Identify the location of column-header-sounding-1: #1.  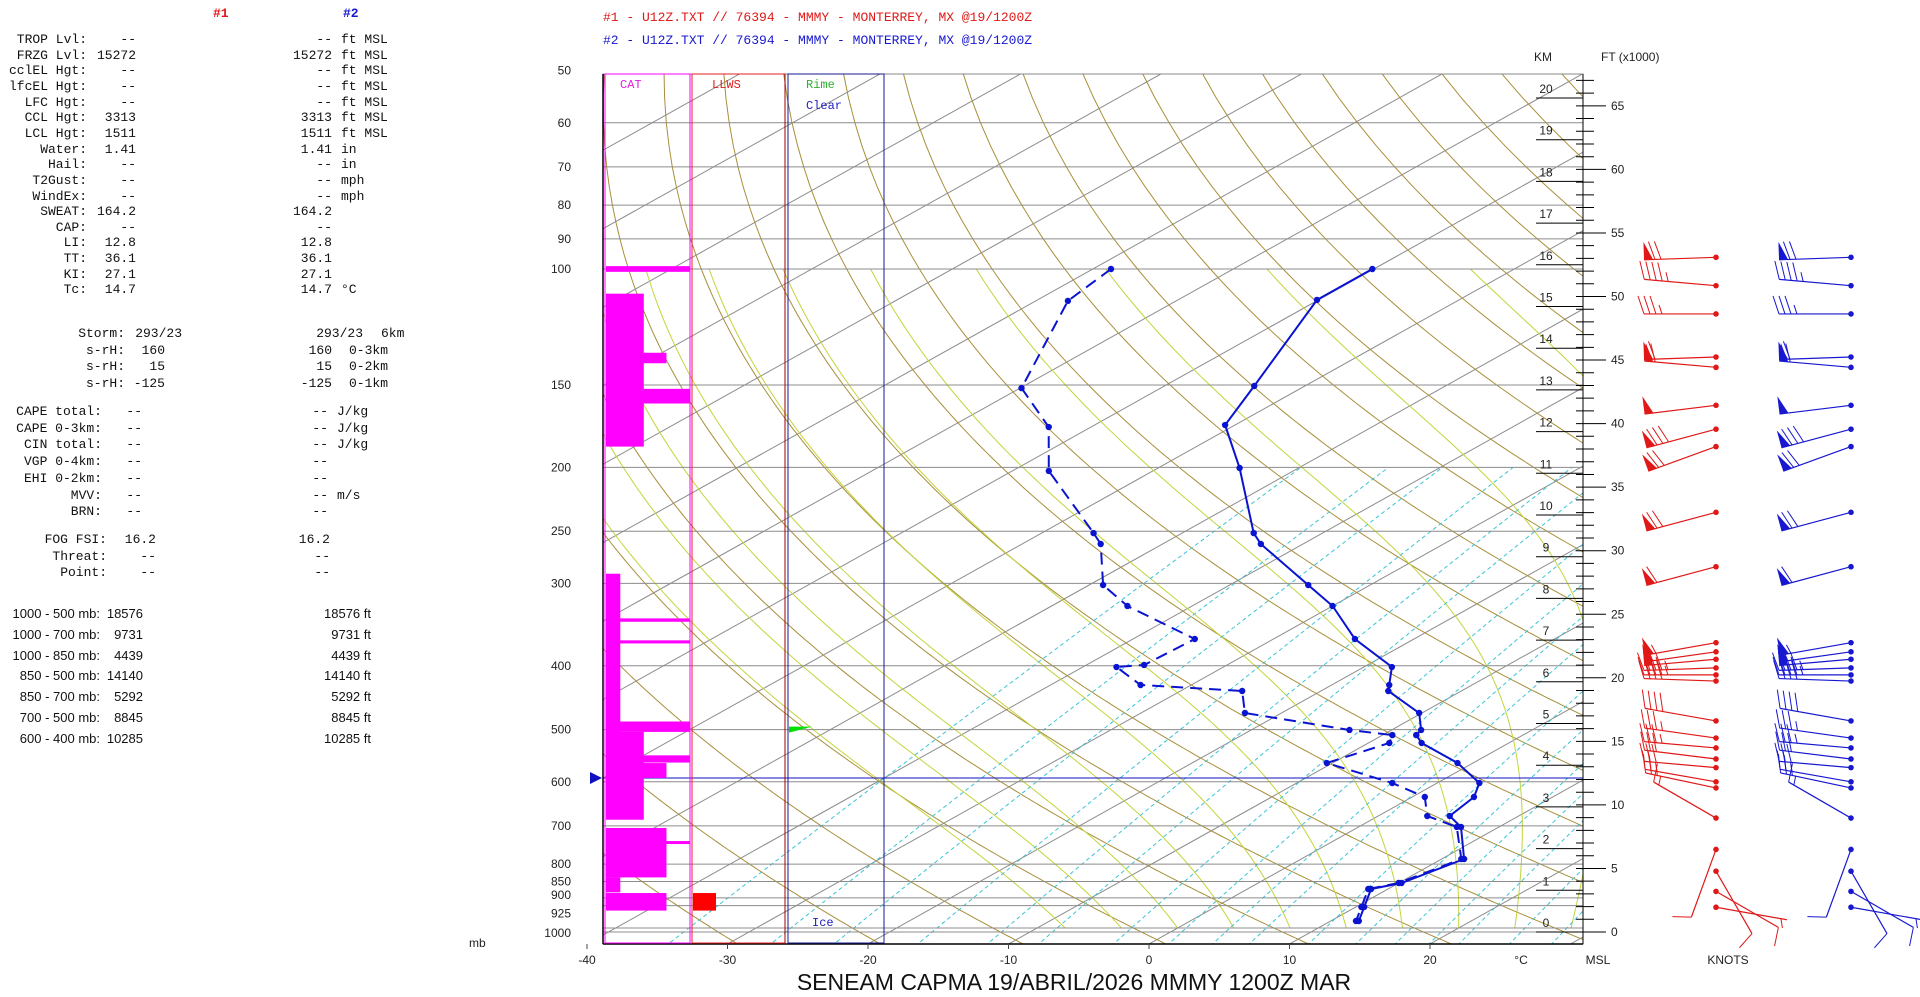
(221, 13).